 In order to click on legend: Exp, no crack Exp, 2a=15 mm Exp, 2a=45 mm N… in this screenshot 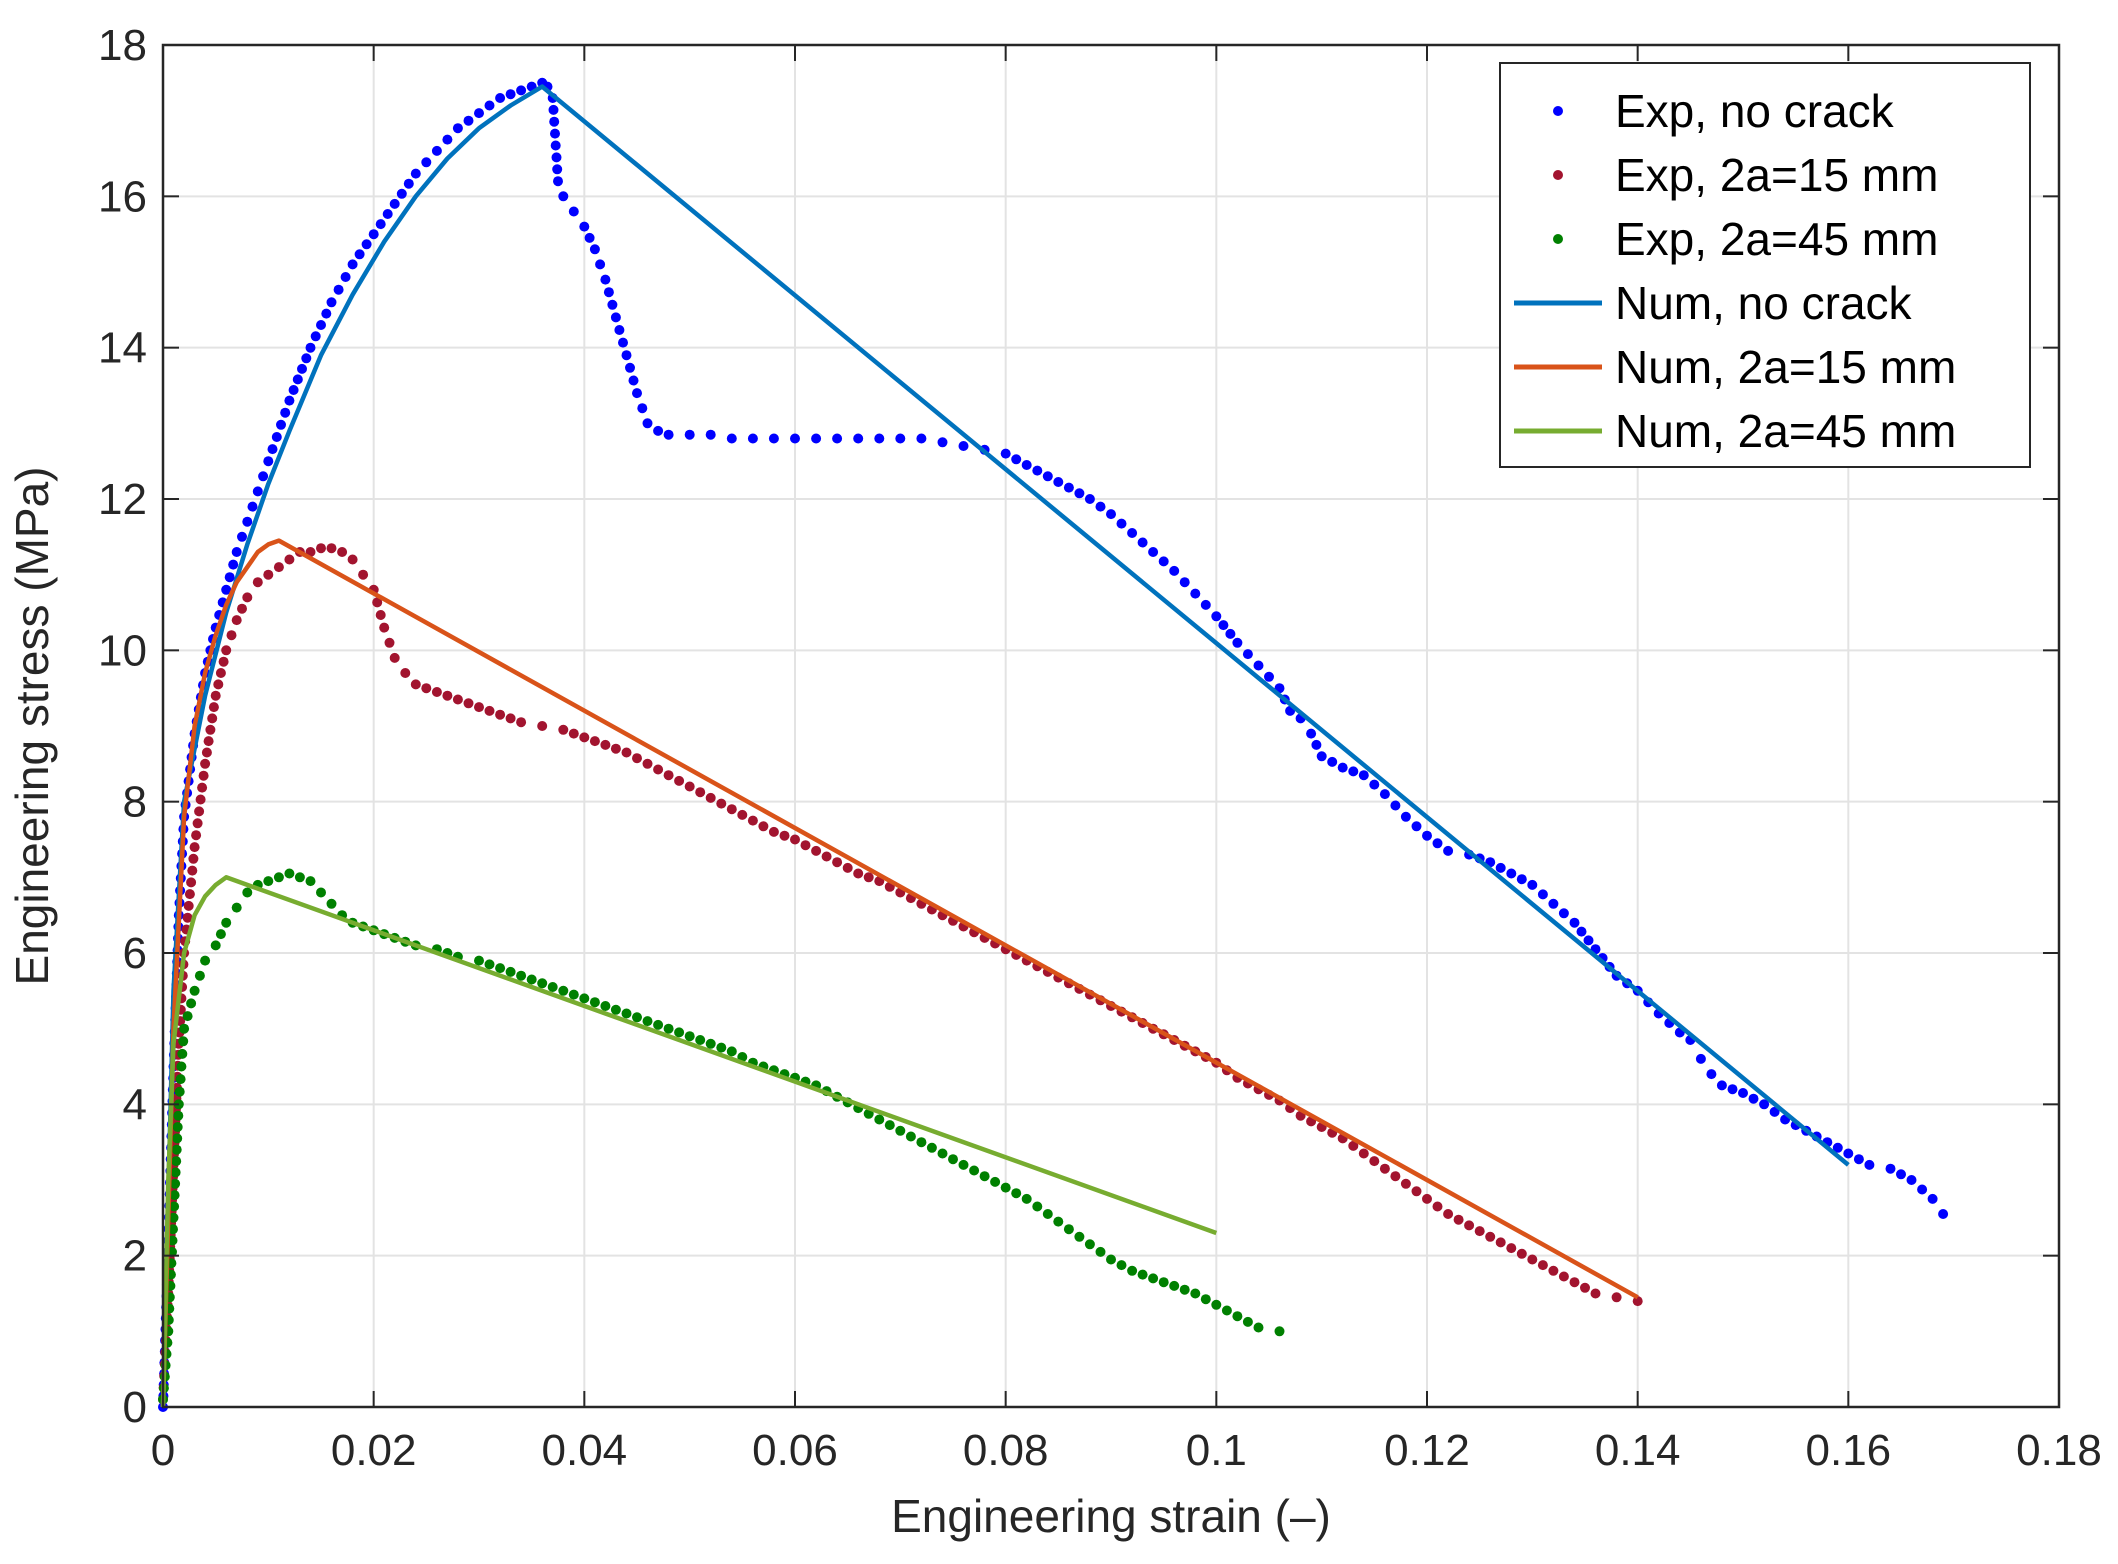, I will do `click(1765, 265)`.